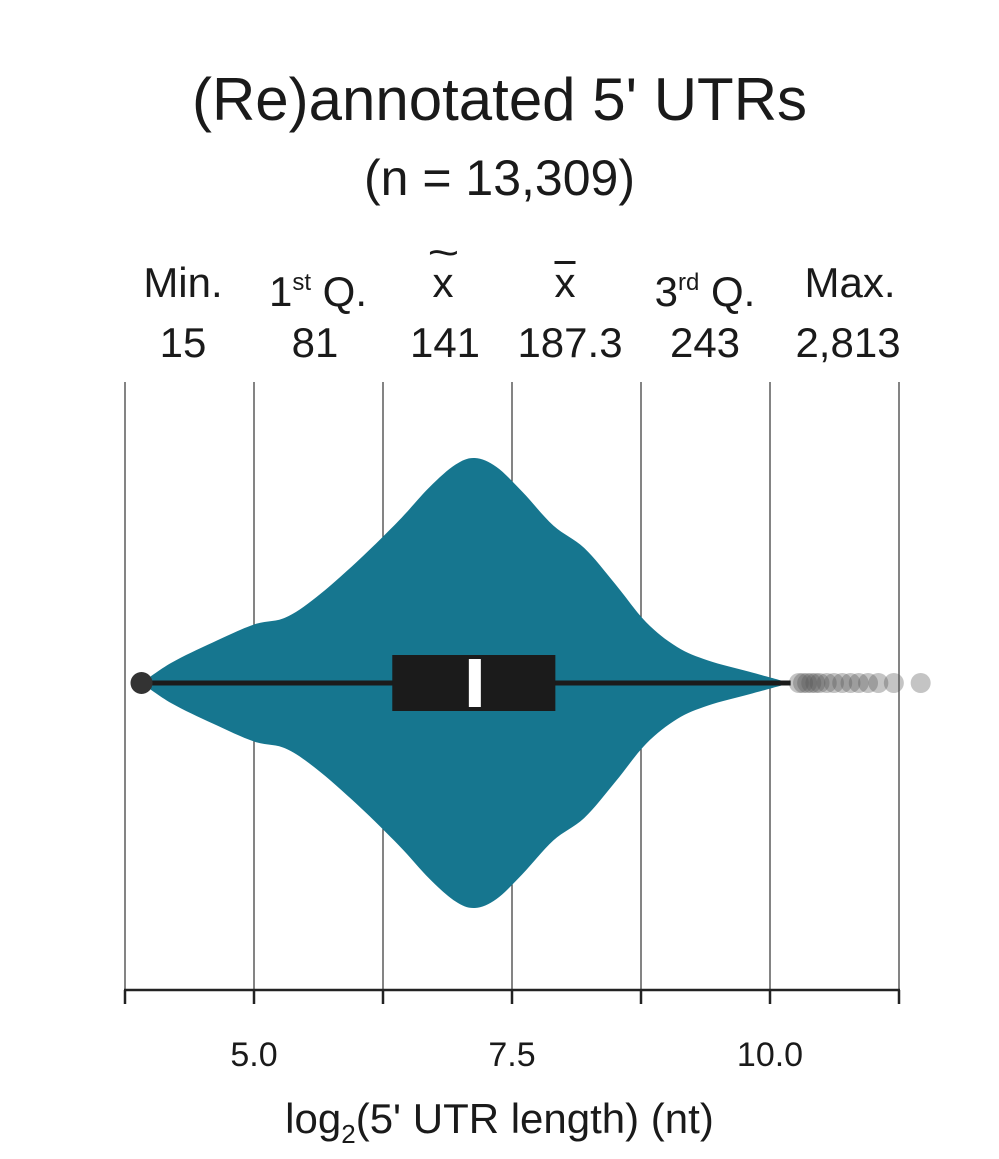  Describe the element at coordinates (253, 1055) in the screenshot. I see `x-tick-label-0: 5.0` at that location.